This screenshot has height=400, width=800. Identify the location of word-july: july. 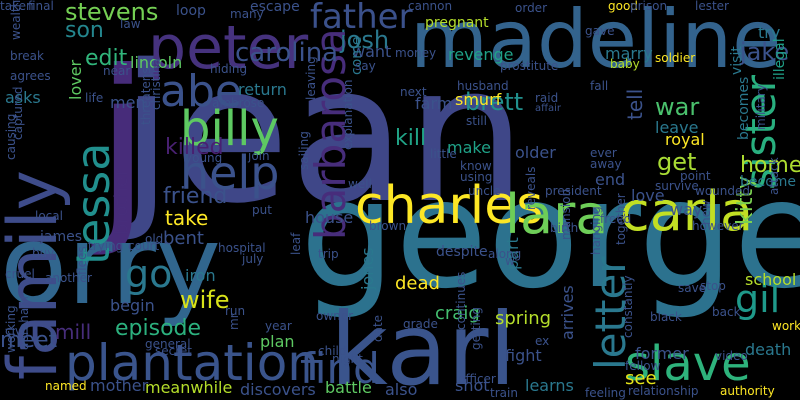
(253, 259).